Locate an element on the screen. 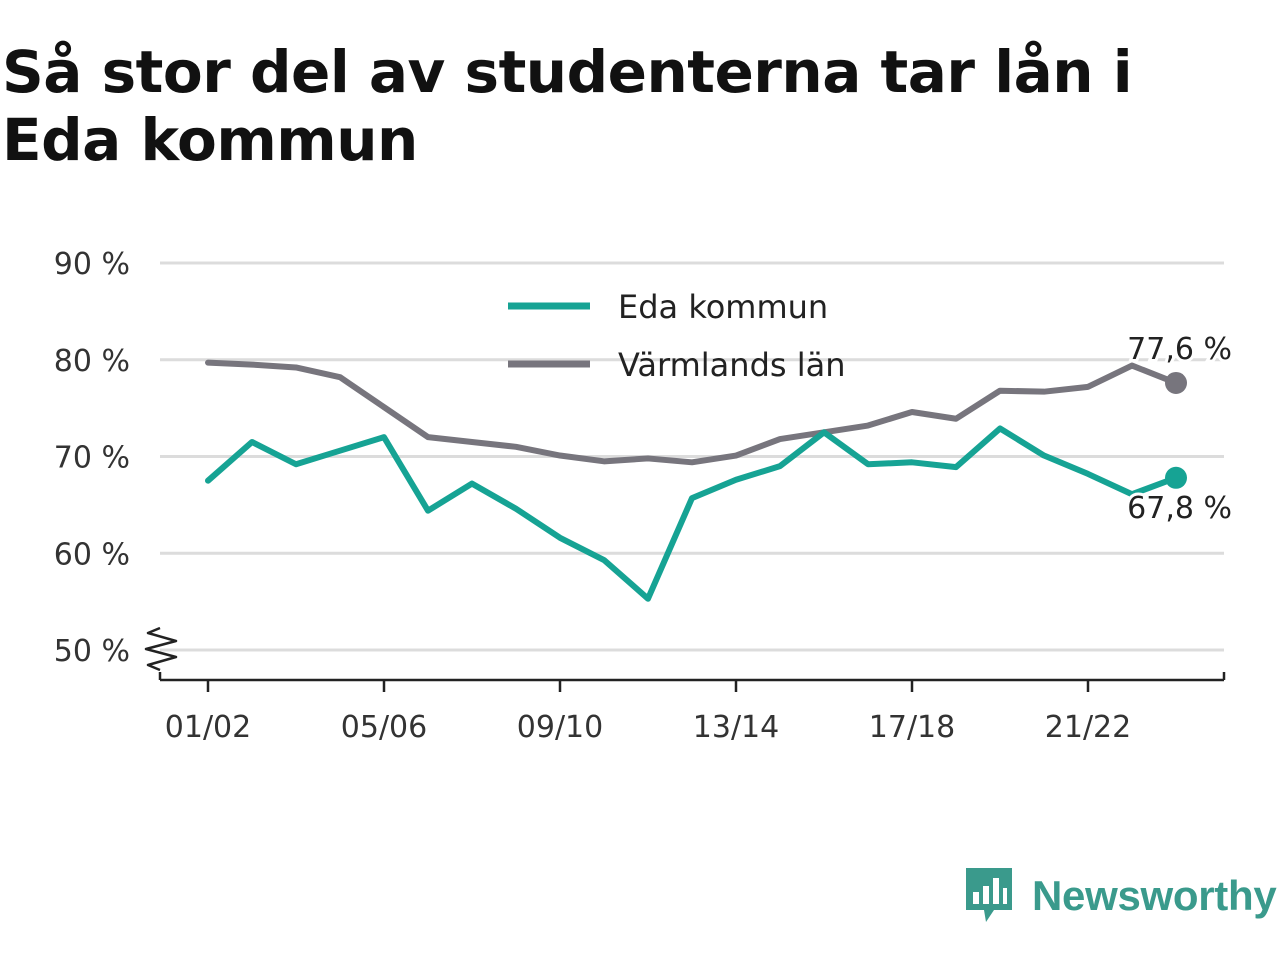  x-tick-label: 05/06 is located at coordinates (384, 727).